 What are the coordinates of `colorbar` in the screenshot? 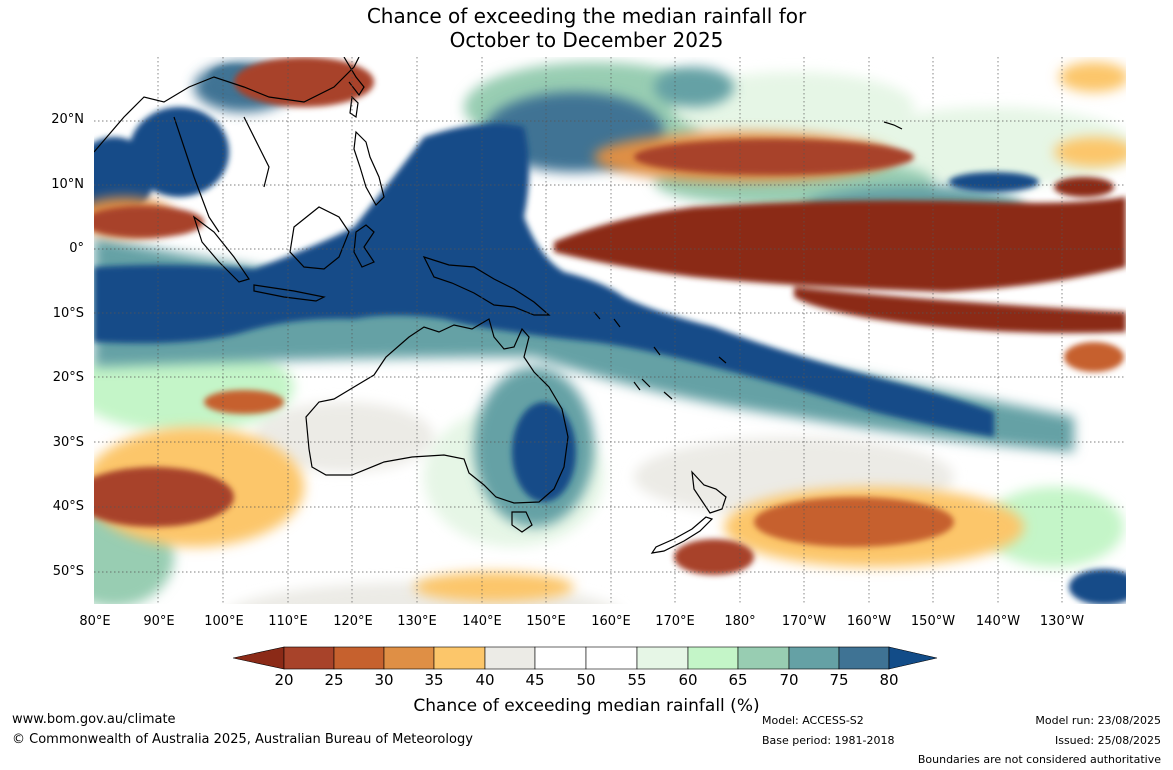 It's located at (585, 658).